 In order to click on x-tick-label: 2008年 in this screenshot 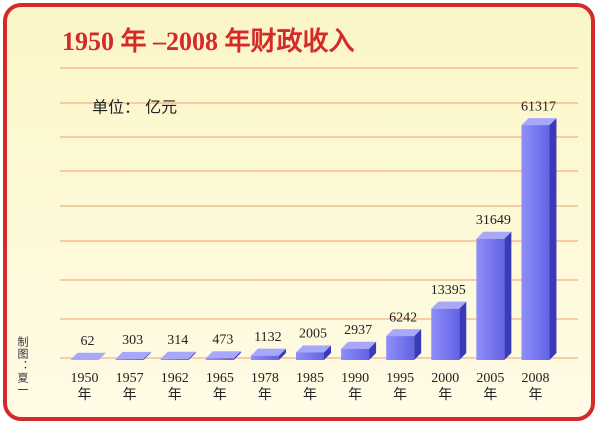, I will do `click(535, 387)`.